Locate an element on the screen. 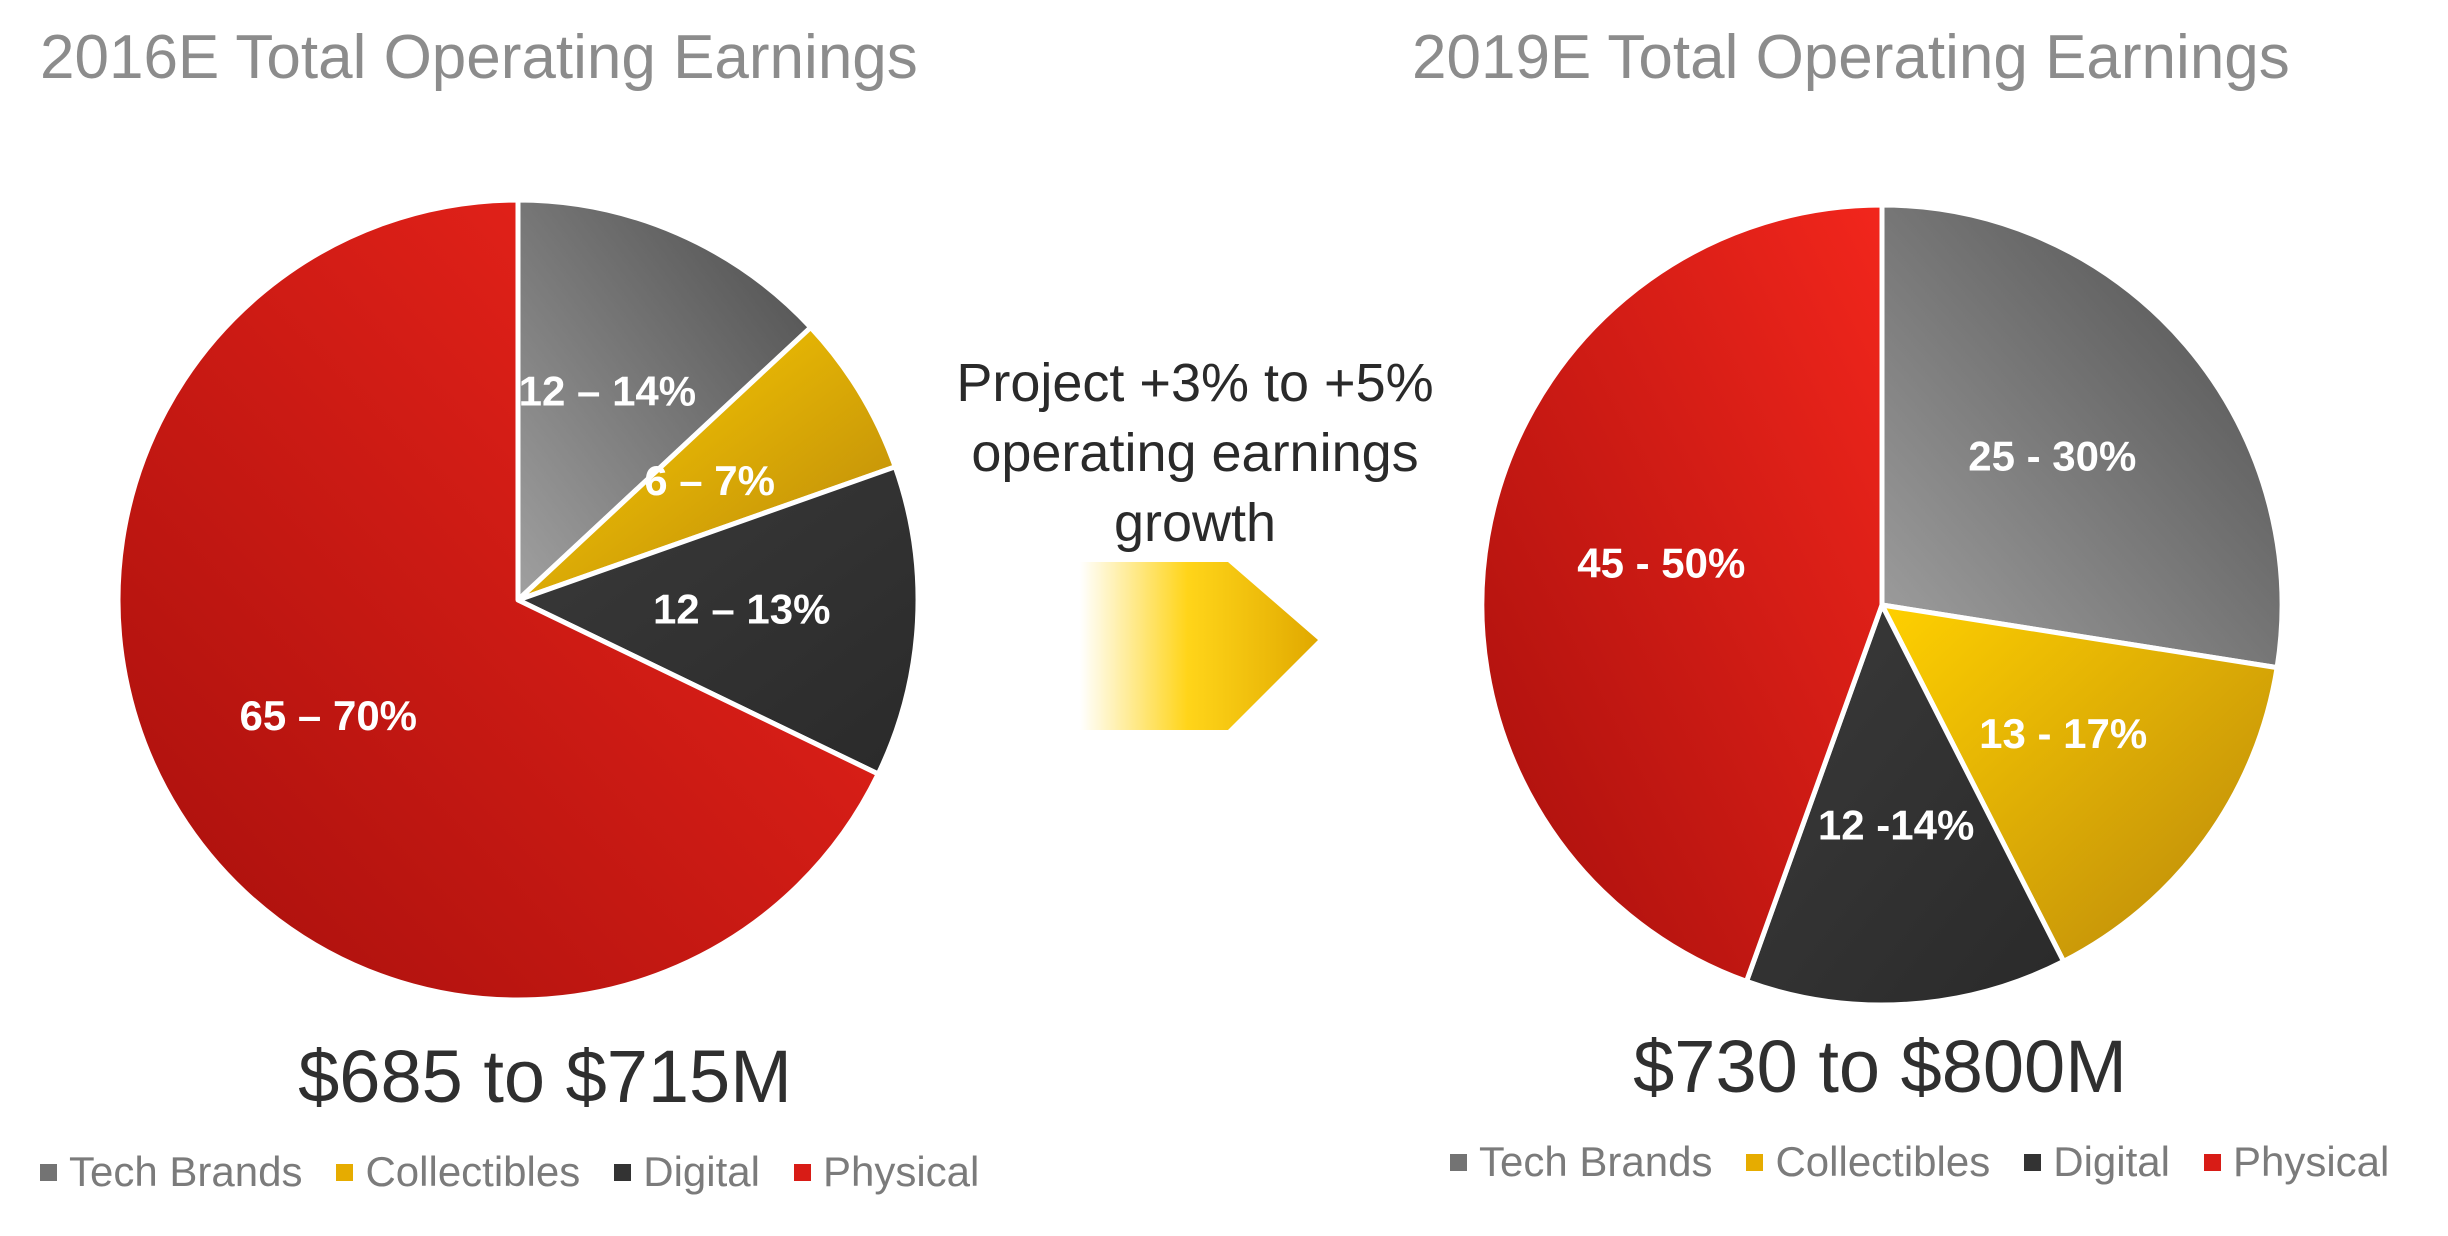  growth-line-2: operating earnings is located at coordinates (1195, 453).